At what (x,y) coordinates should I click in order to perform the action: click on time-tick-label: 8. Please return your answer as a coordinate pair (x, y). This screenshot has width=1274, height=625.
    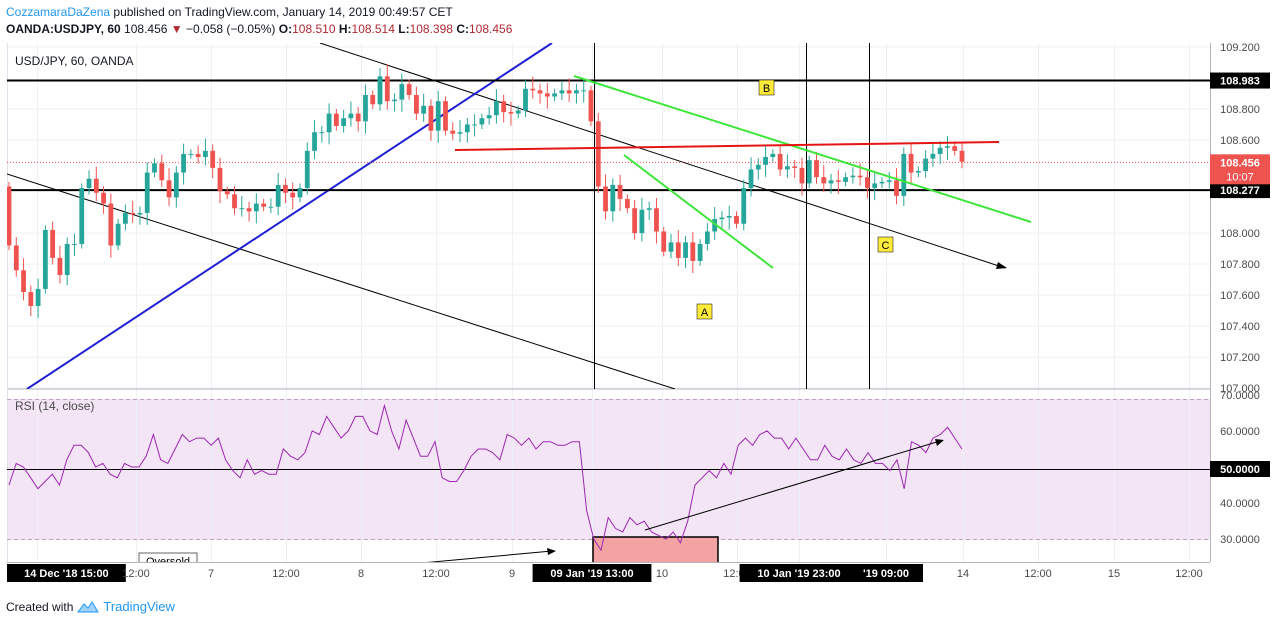
    Looking at the image, I should click on (361, 574).